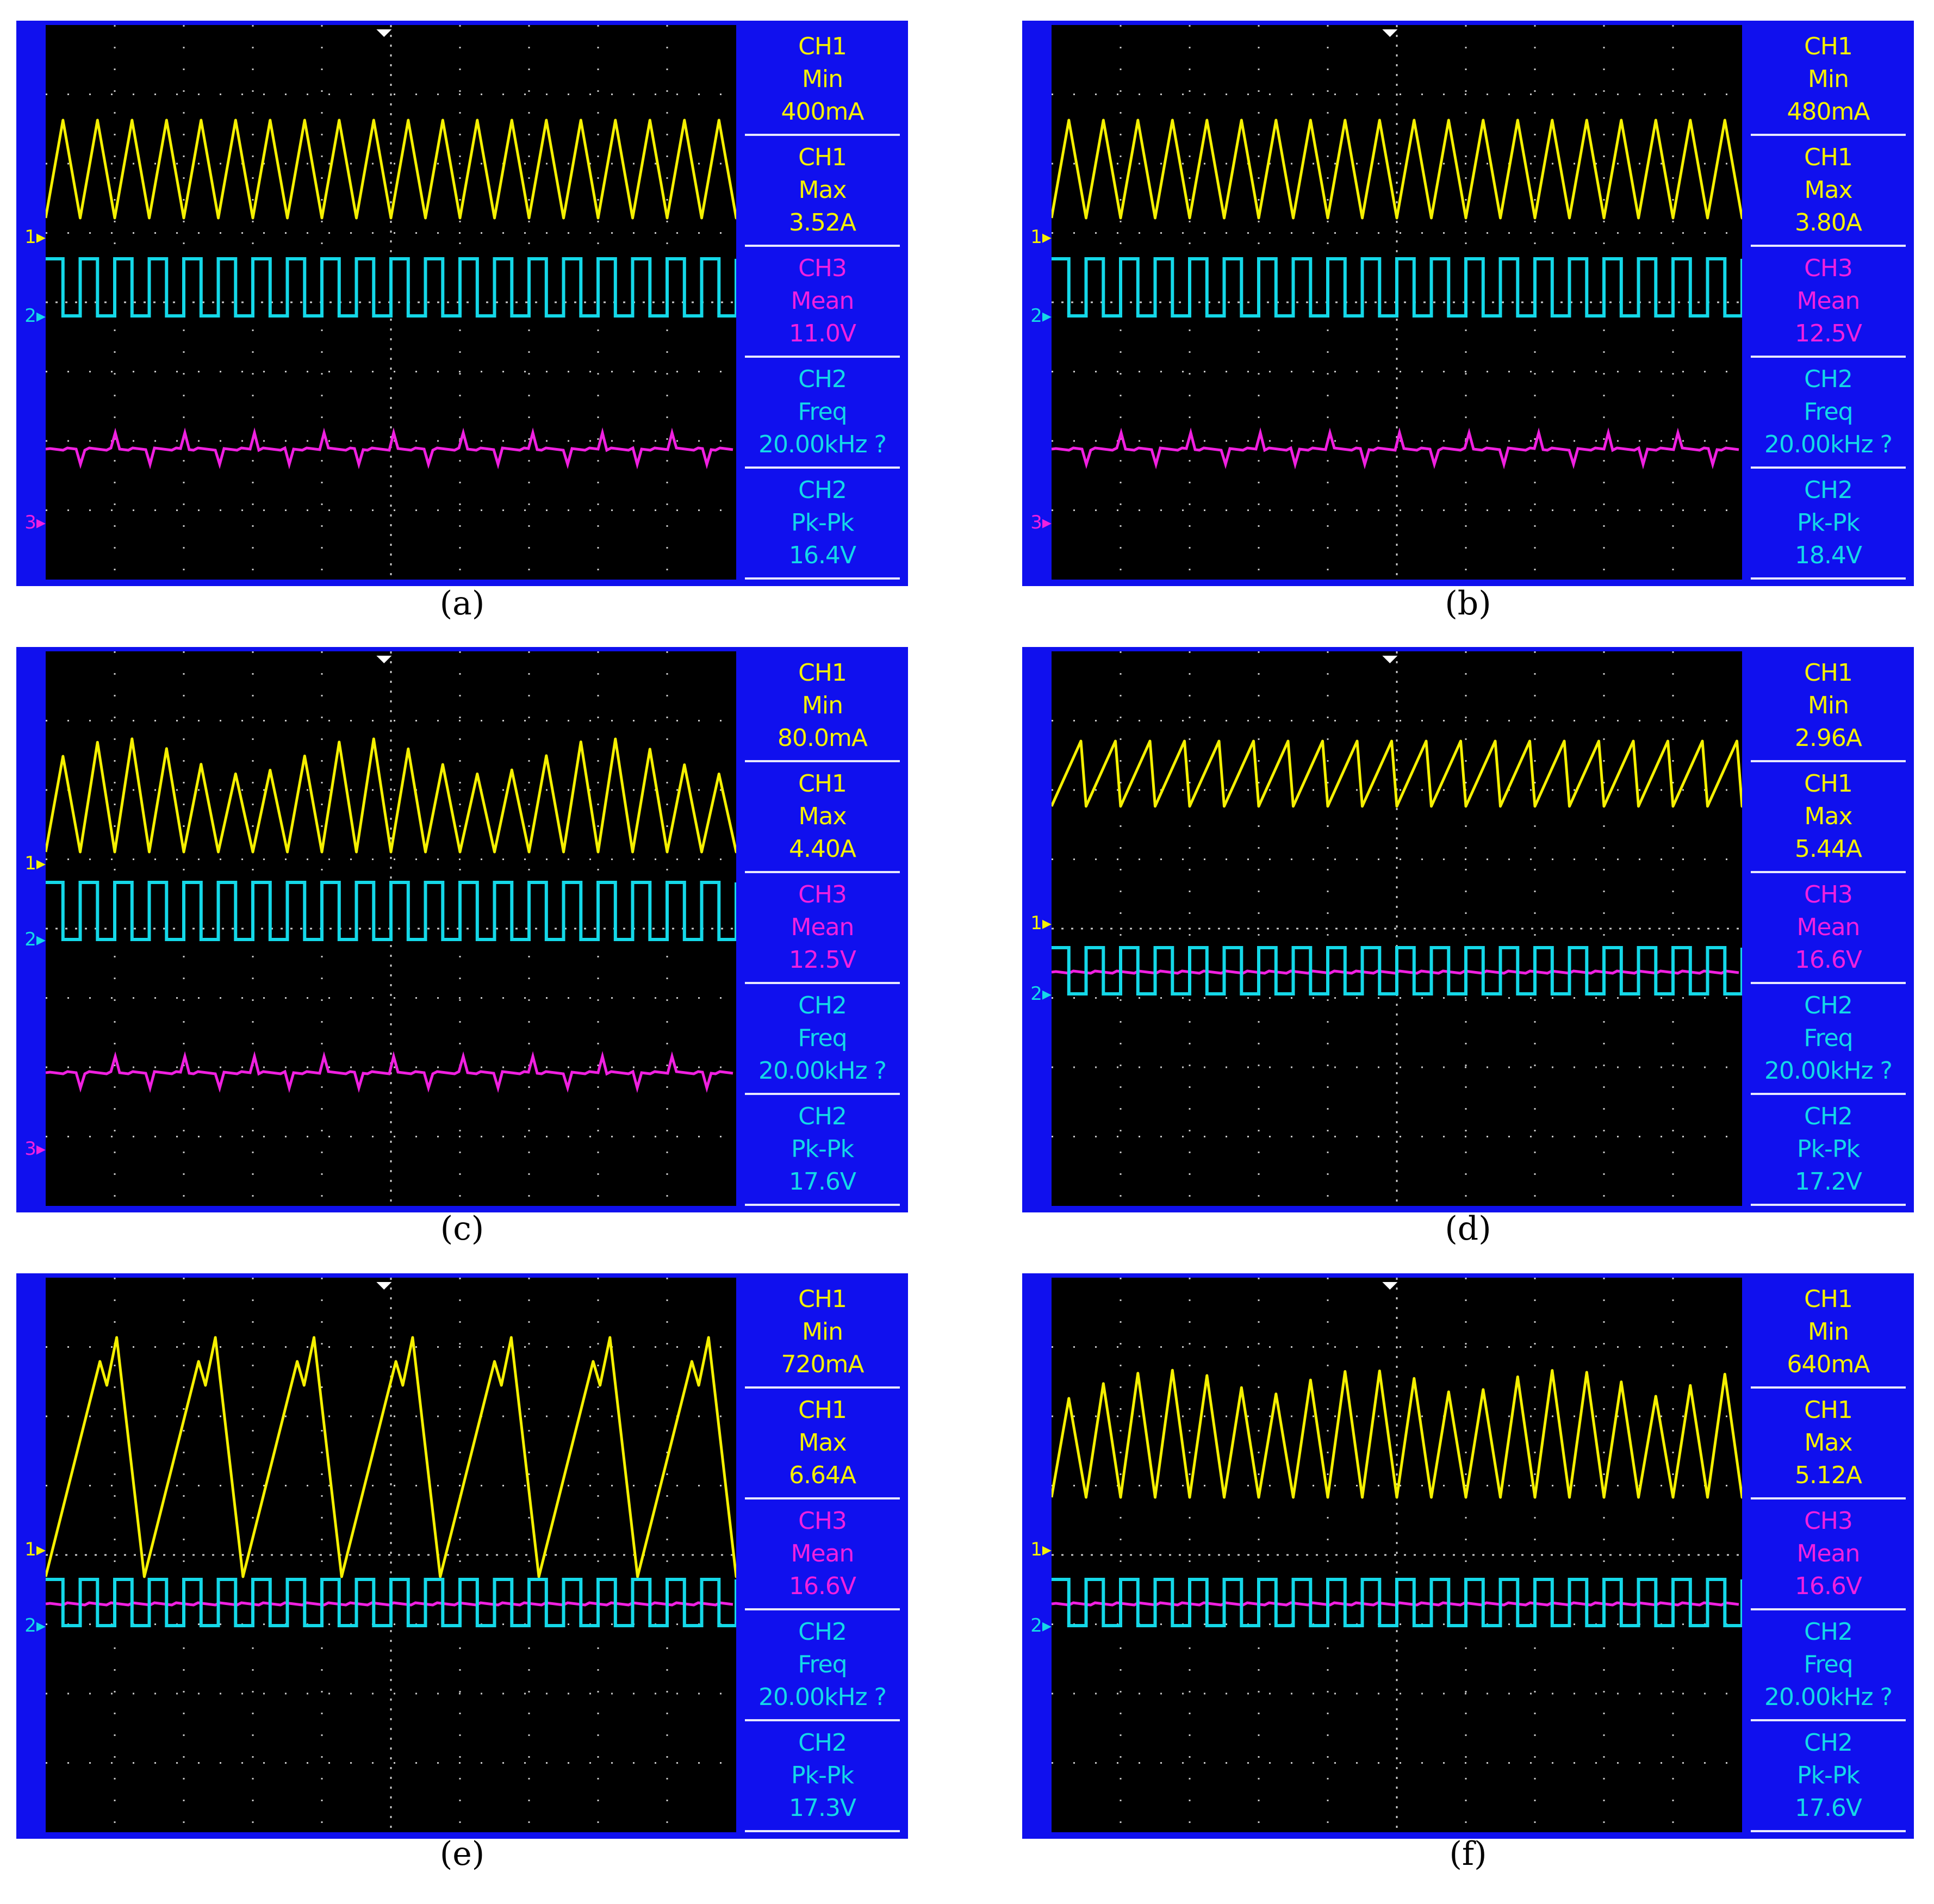 The image size is (1934, 1904). I want to click on measurement-value: 3.52A, so click(822, 223).